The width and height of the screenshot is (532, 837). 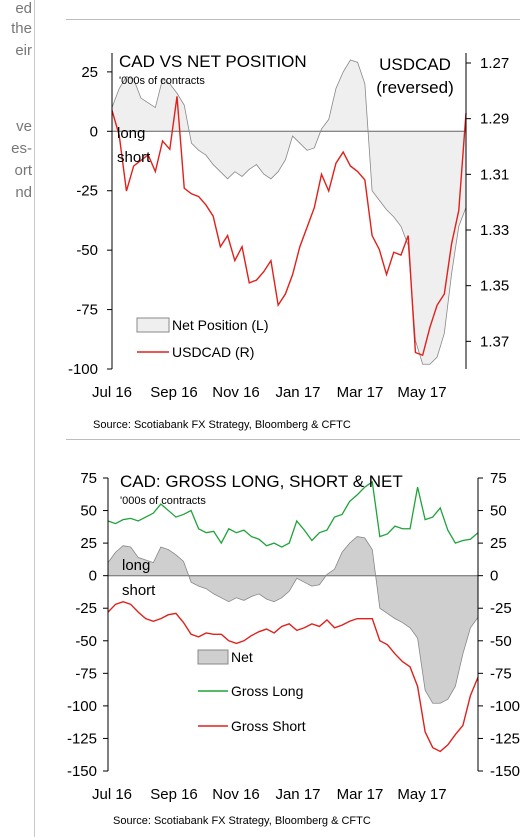 I want to click on sidebar-fragment: ve, so click(x=24, y=126).